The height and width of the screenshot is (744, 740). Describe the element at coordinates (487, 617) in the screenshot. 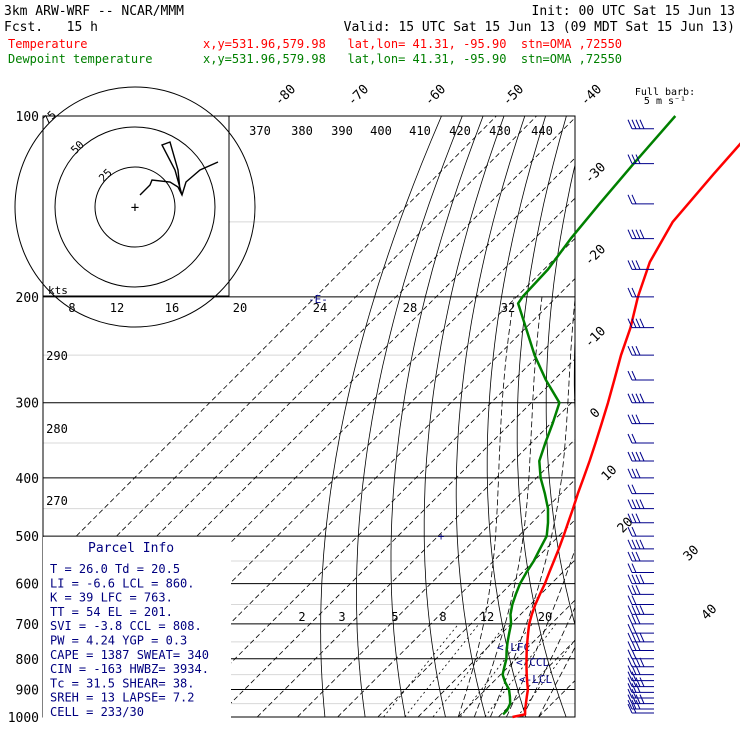

I see `mixing-ratio-label: 12` at that location.